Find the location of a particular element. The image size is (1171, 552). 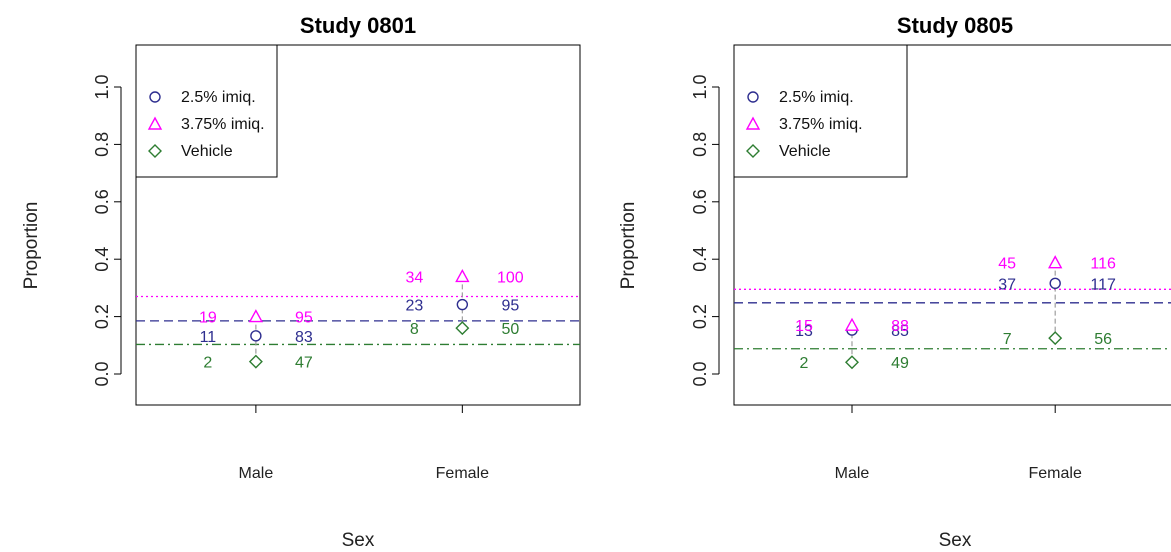

responder-count-label: 13 is located at coordinates (804, 331).